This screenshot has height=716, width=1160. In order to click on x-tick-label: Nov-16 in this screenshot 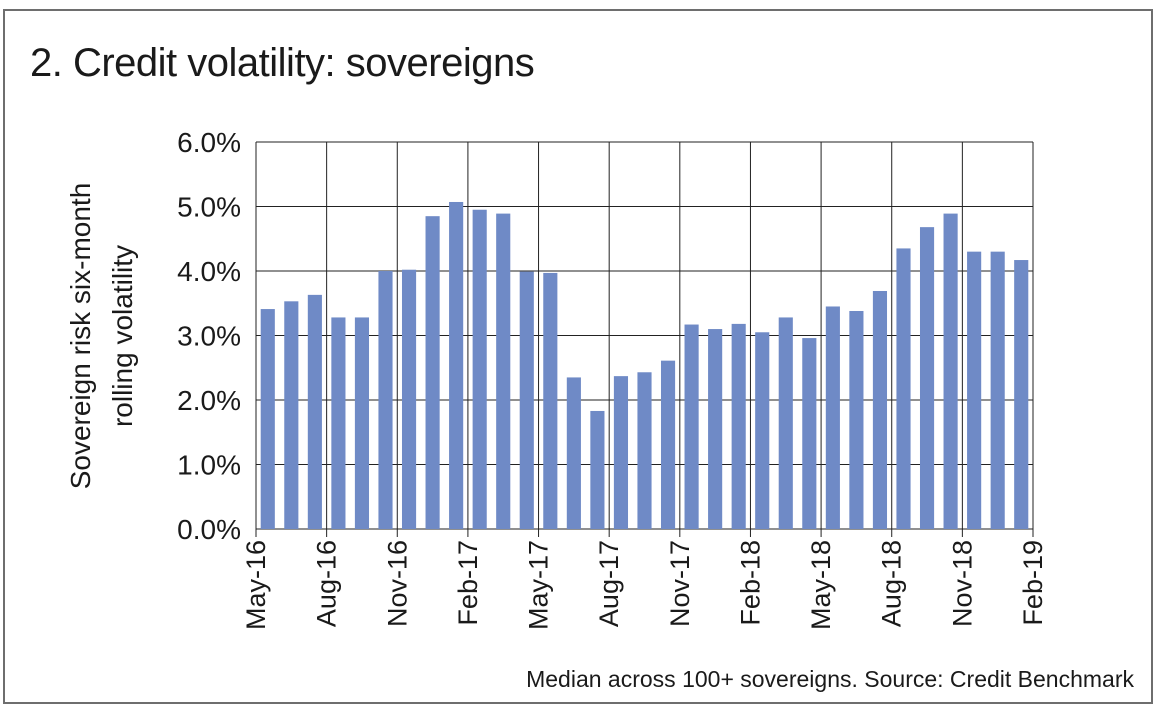, I will do `click(397, 583)`.